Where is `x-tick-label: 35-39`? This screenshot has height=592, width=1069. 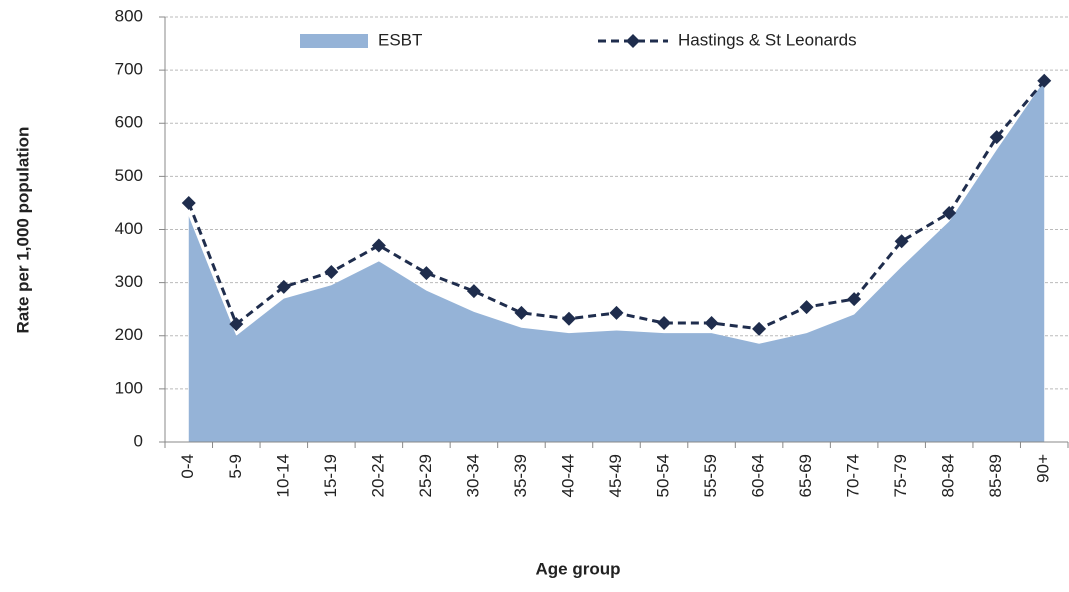
x-tick-label: 35-39 is located at coordinates (520, 475).